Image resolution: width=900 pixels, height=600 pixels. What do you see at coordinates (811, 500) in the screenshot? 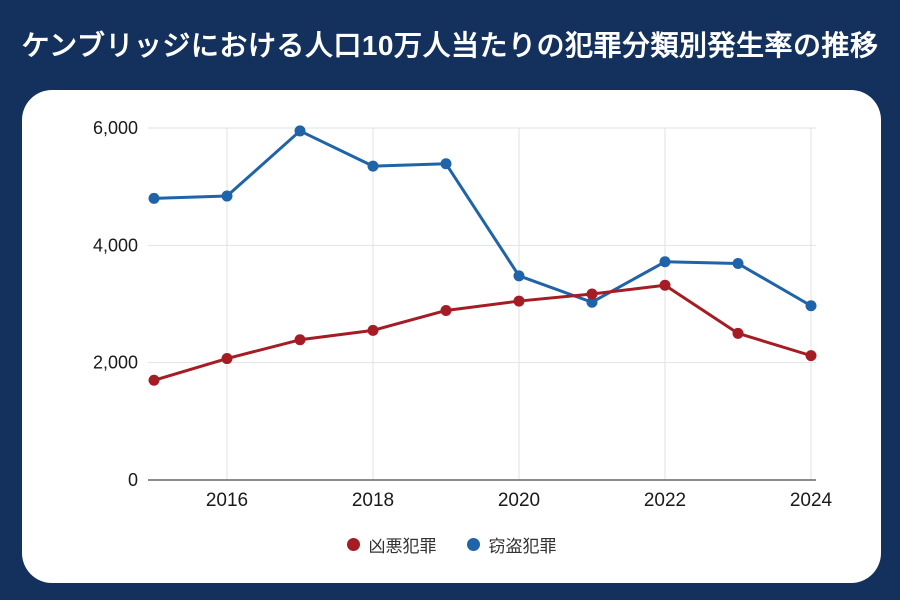
I see `x-axis-tick-label: 2024` at bounding box center [811, 500].